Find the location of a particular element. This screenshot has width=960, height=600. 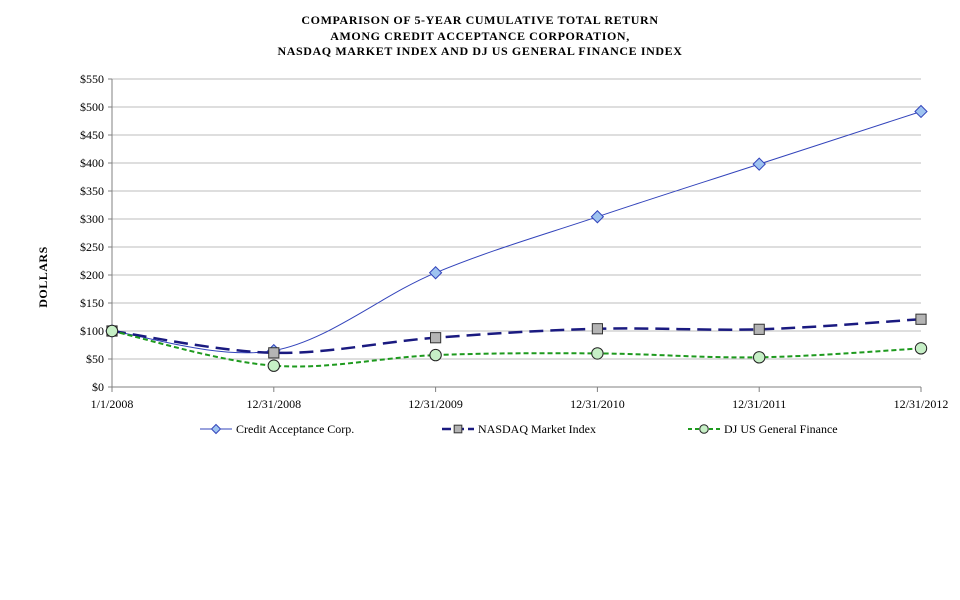

chart-title-line: AMONG CREDIT ACCEPTANCE CORPORATION, is located at coordinates (480, 35).